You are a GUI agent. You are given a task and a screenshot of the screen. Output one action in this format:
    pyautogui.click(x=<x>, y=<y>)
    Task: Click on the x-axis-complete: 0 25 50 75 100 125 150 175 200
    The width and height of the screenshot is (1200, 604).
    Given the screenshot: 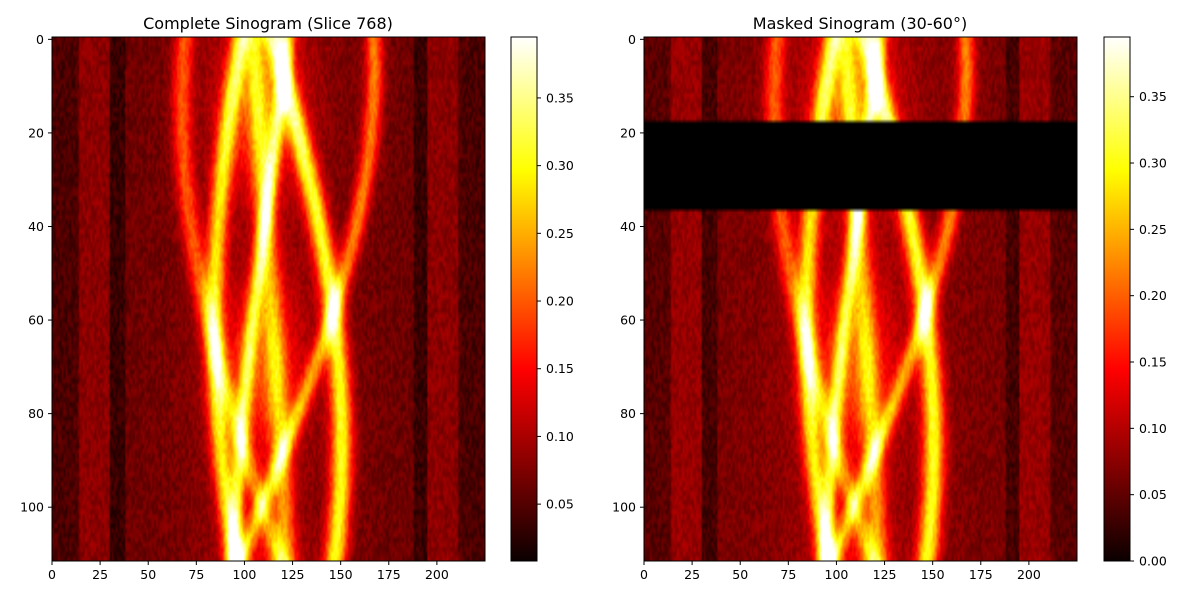 What is the action you would take?
    pyautogui.click(x=248, y=571)
    